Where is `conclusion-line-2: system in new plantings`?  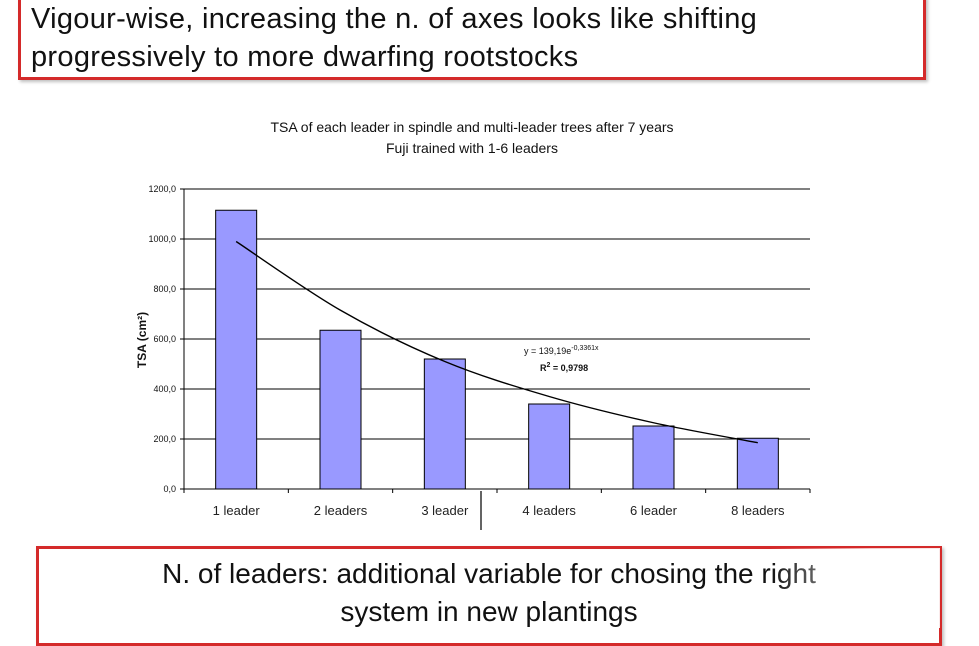
conclusion-line-2: system in new plantings is located at coordinates (489, 611).